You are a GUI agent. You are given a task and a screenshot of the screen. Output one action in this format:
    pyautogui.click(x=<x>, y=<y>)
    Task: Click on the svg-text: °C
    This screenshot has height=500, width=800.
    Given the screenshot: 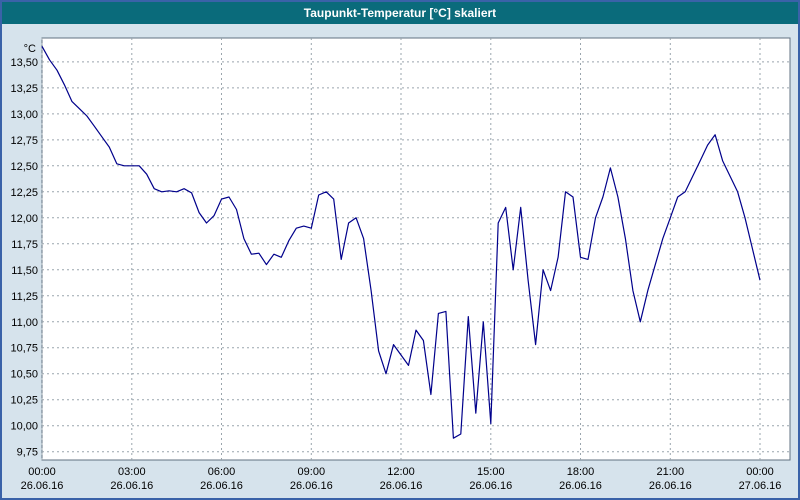 What is the action you would take?
    pyautogui.click(x=30, y=49)
    